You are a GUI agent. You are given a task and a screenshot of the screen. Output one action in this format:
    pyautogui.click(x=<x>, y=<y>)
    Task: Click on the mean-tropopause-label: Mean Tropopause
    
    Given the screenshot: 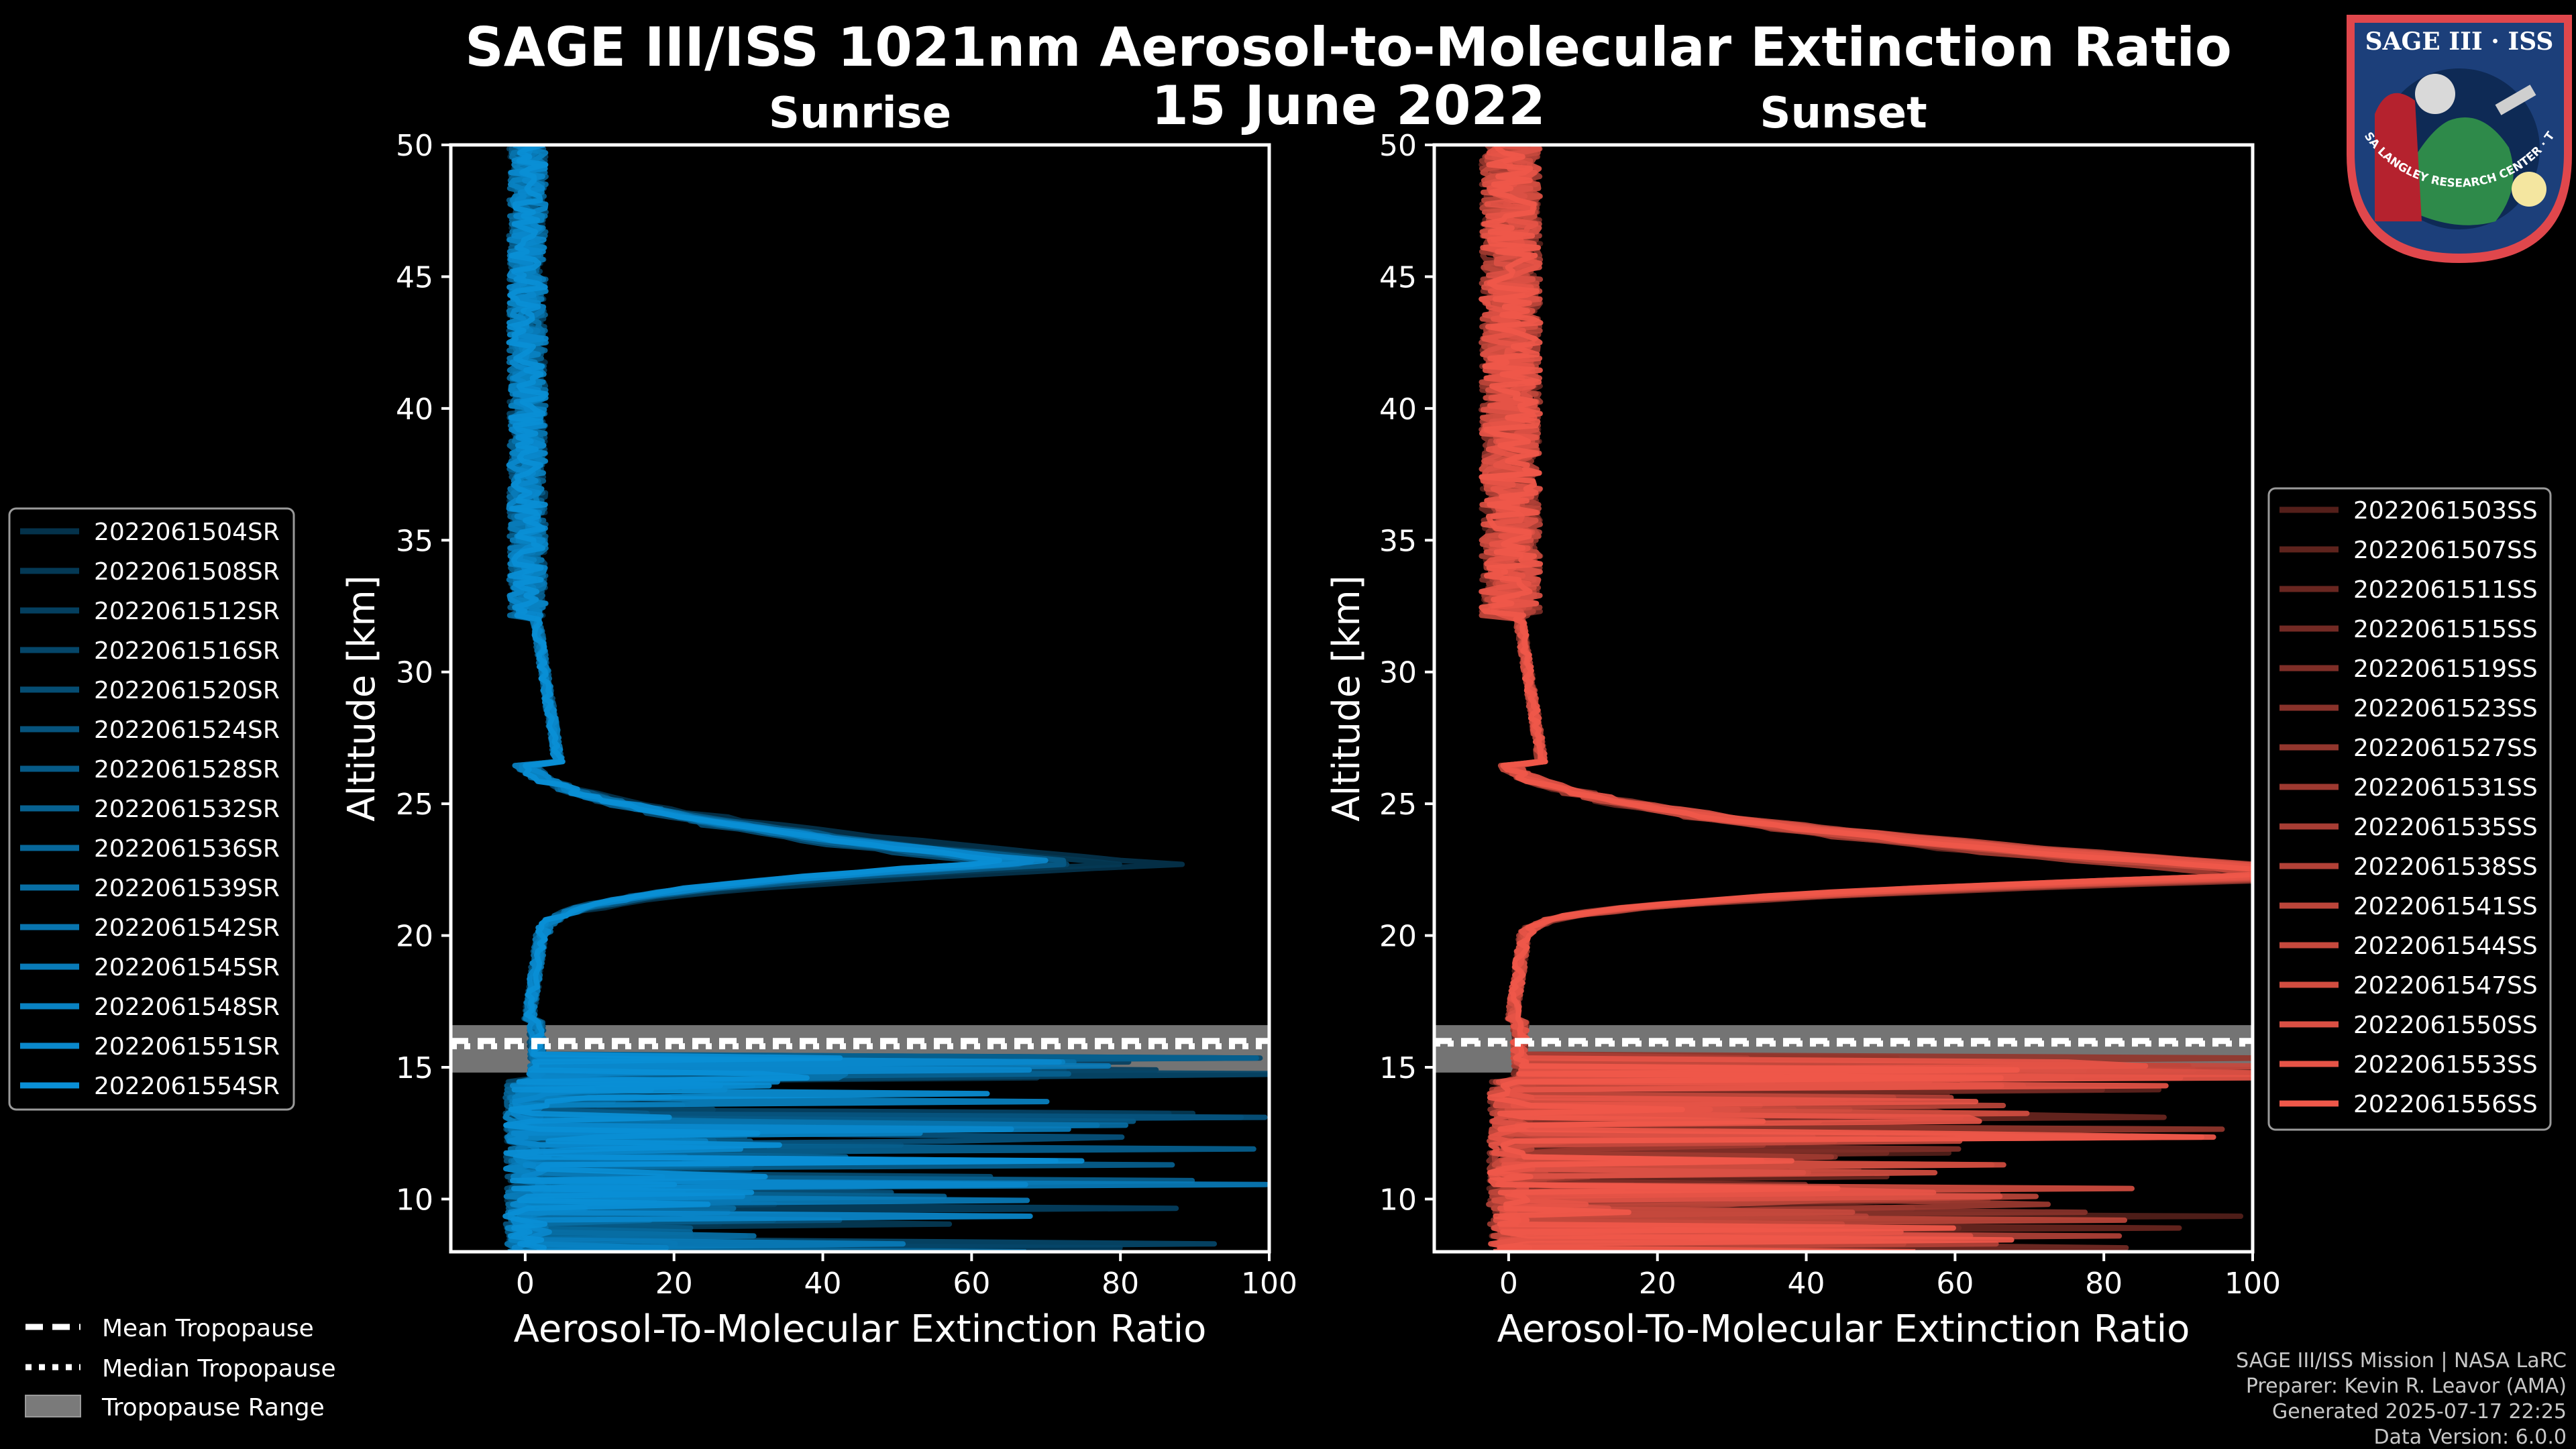 What is the action you would take?
    pyautogui.click(x=208, y=1328)
    